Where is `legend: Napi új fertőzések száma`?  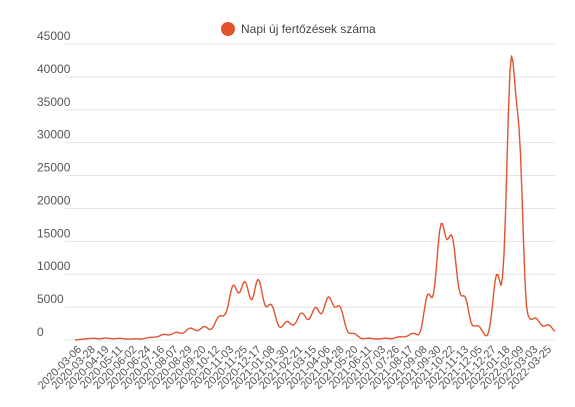
legend: Napi új fertőzések száma is located at coordinates (298, 29).